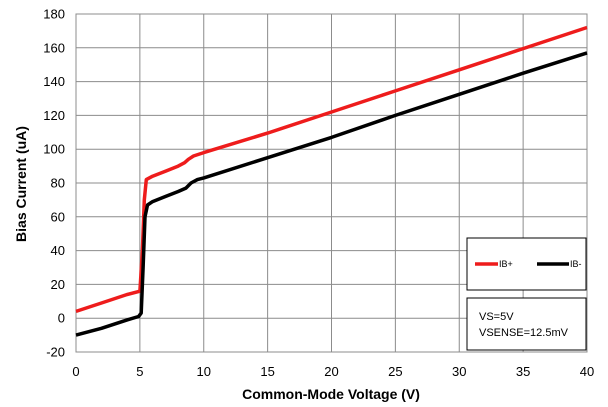  I want to click on y-tick-label: 180, so click(54, 14).